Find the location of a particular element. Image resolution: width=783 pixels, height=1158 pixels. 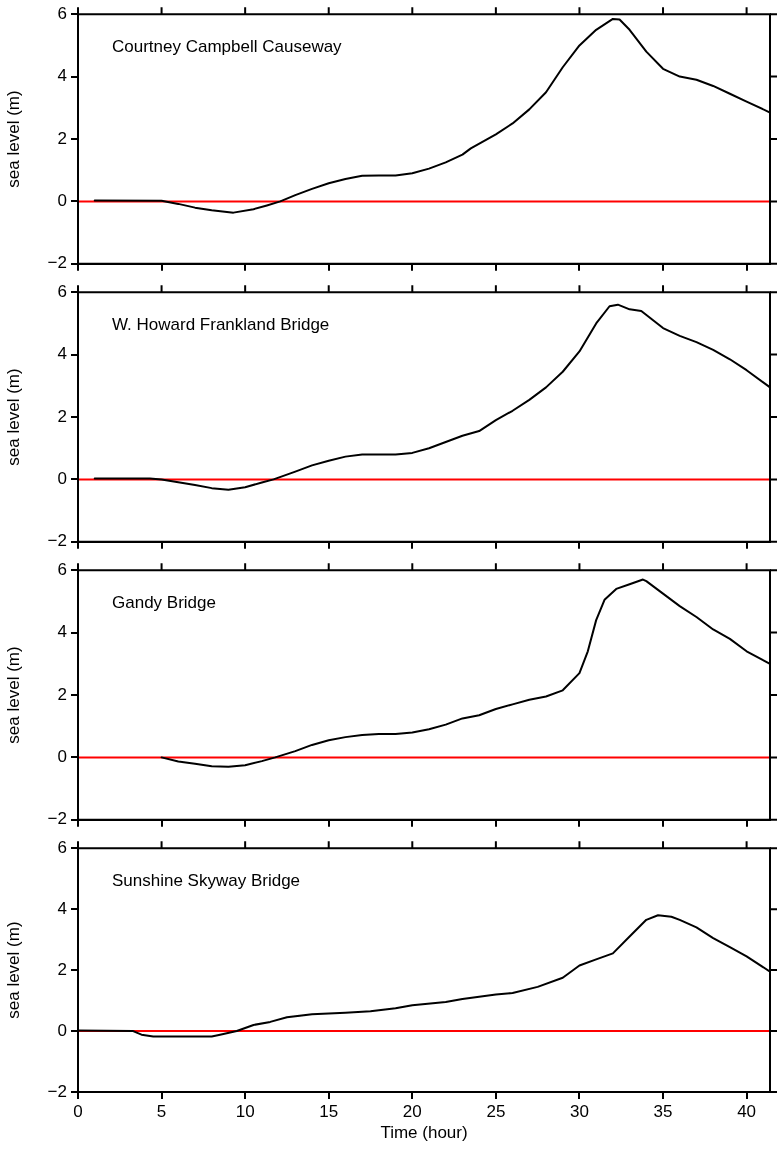

x-tick-label: 10 is located at coordinates (245, 1111).